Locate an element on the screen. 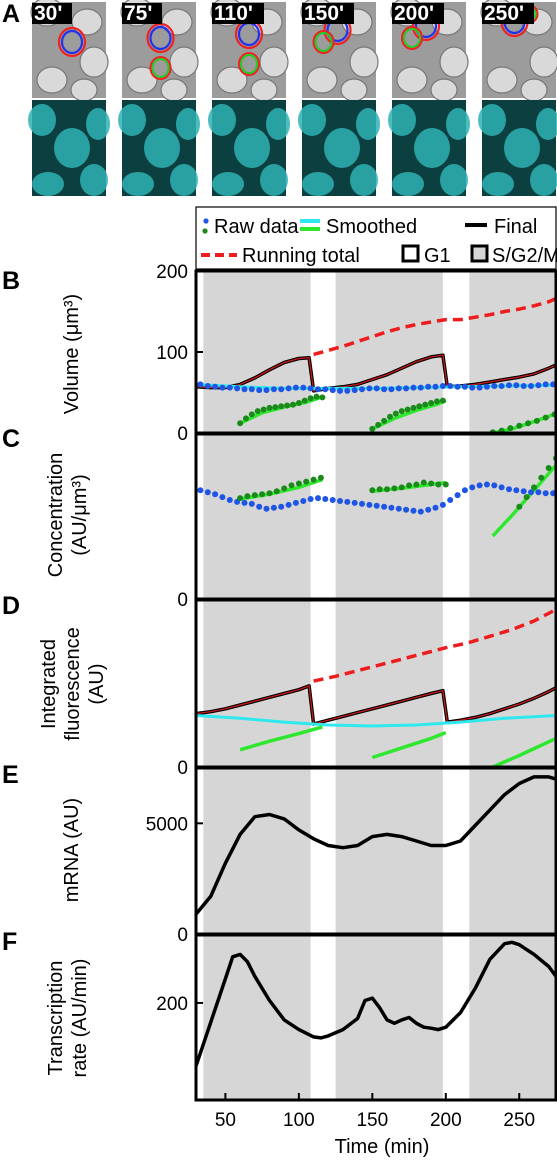  y-axis-label: mRNA (AU) is located at coordinates (72, 850).